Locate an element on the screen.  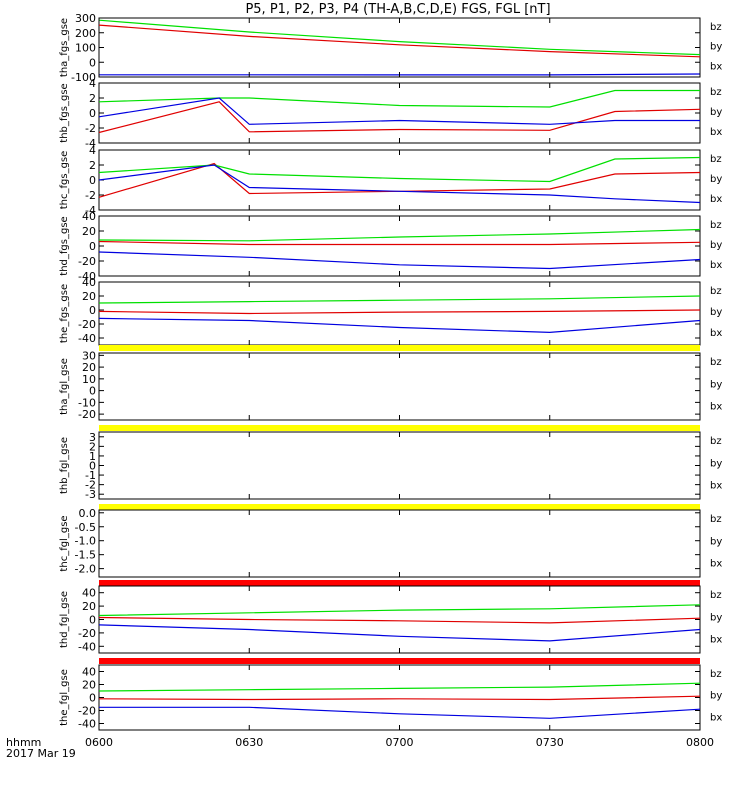
y-tick-label: 200 is located at coordinates (85, 33).